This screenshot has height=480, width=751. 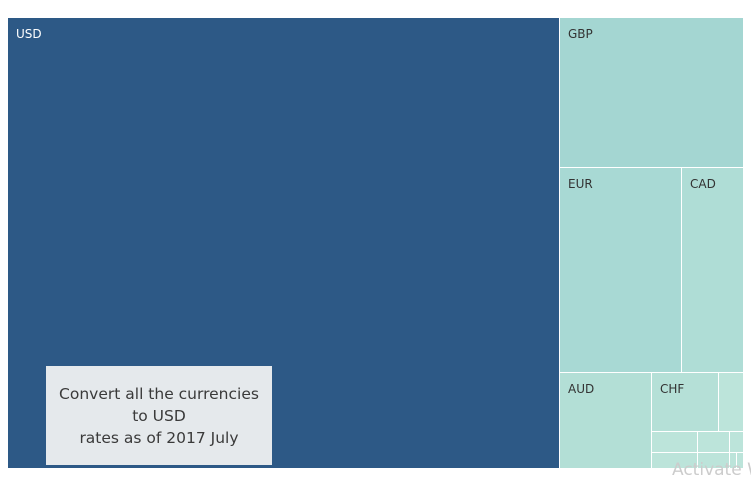 I want to click on tile-label-chf: CHF, so click(x=672, y=389).